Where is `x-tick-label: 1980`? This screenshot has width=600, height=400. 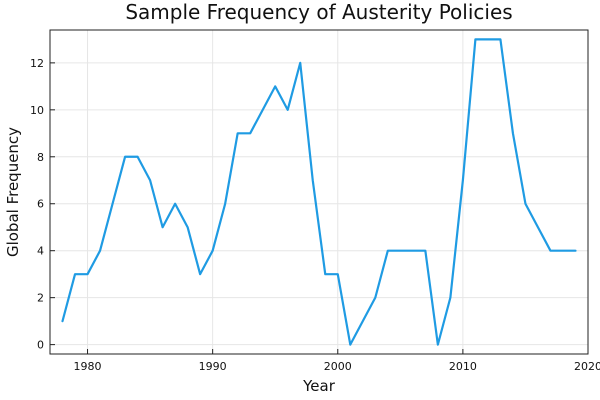
x-tick-label: 1980 is located at coordinates (88, 366).